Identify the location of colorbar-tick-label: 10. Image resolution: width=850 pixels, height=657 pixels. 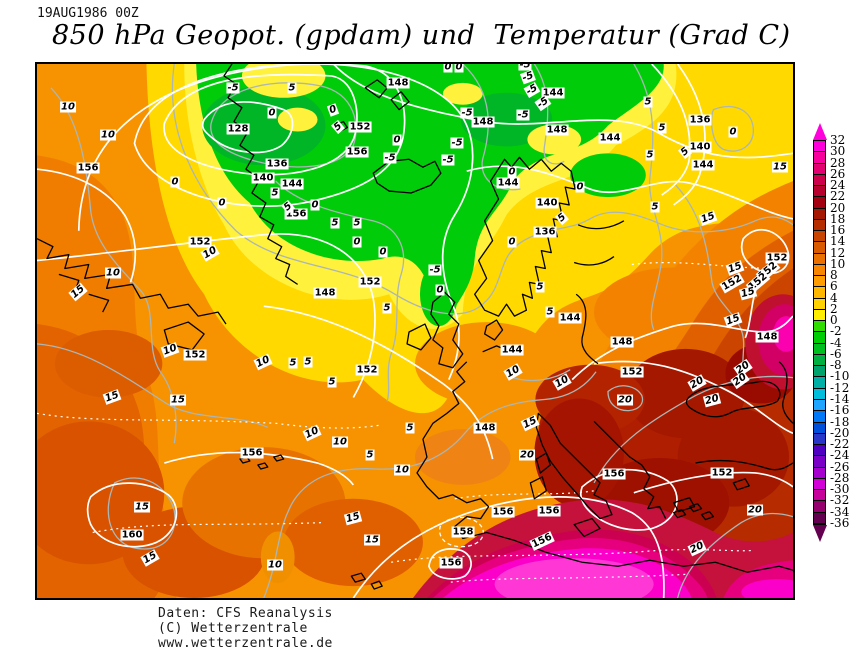
(838, 263).